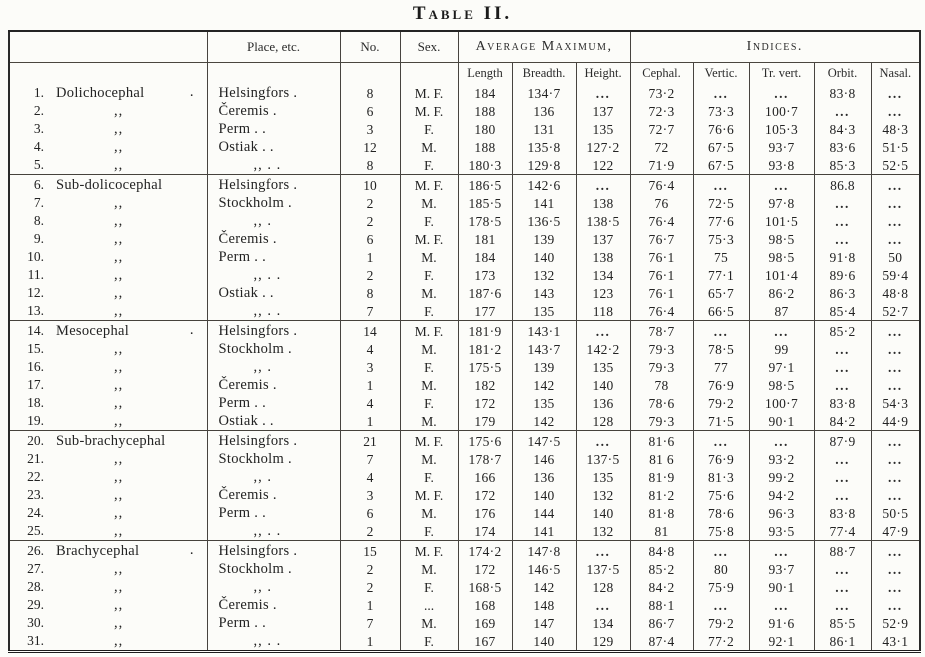 This screenshot has width=925, height=657. What do you see at coordinates (781, 293) in the screenshot?
I see `trvert-cell: 86·2` at bounding box center [781, 293].